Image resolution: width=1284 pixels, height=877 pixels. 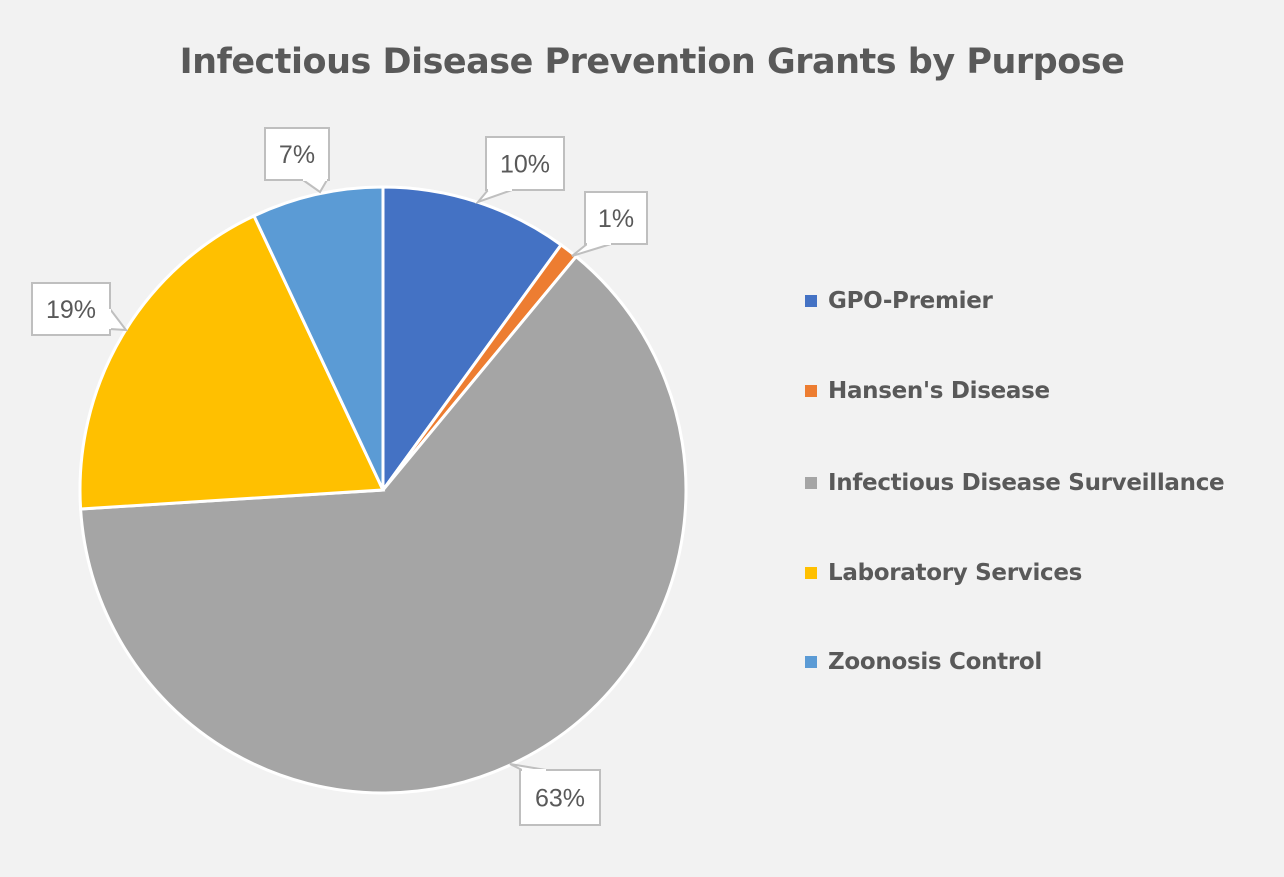 I want to click on data-label: 10%, so click(x=525, y=165).